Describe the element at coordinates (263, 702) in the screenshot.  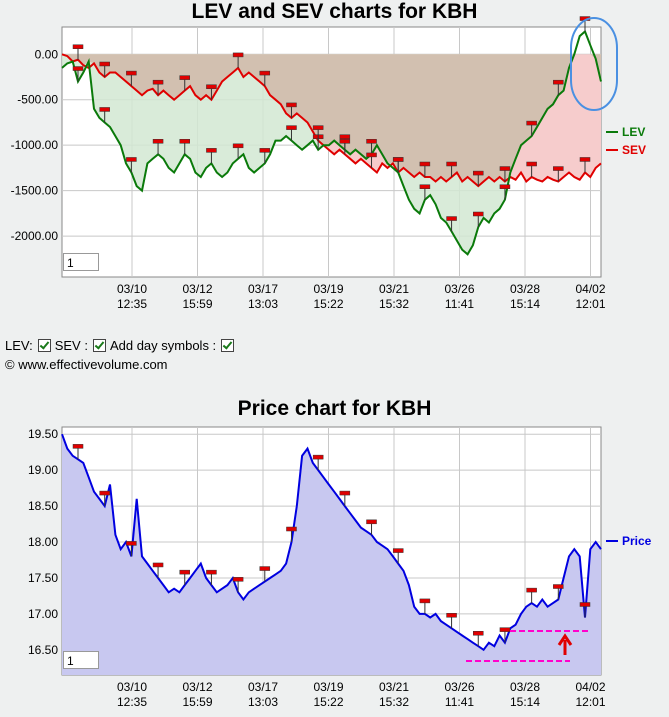
I see `price-x-tick-time: 13:03` at that location.